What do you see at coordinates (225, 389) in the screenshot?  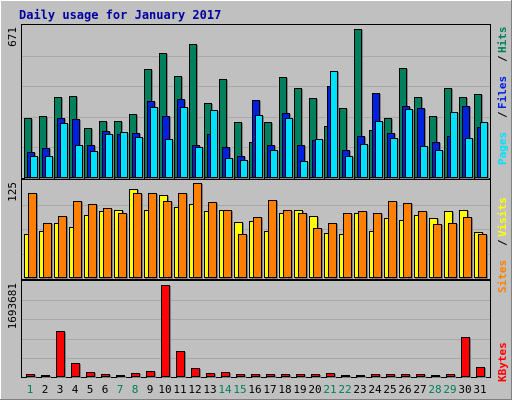 I see `x-tick-label: 14` at bounding box center [225, 389].